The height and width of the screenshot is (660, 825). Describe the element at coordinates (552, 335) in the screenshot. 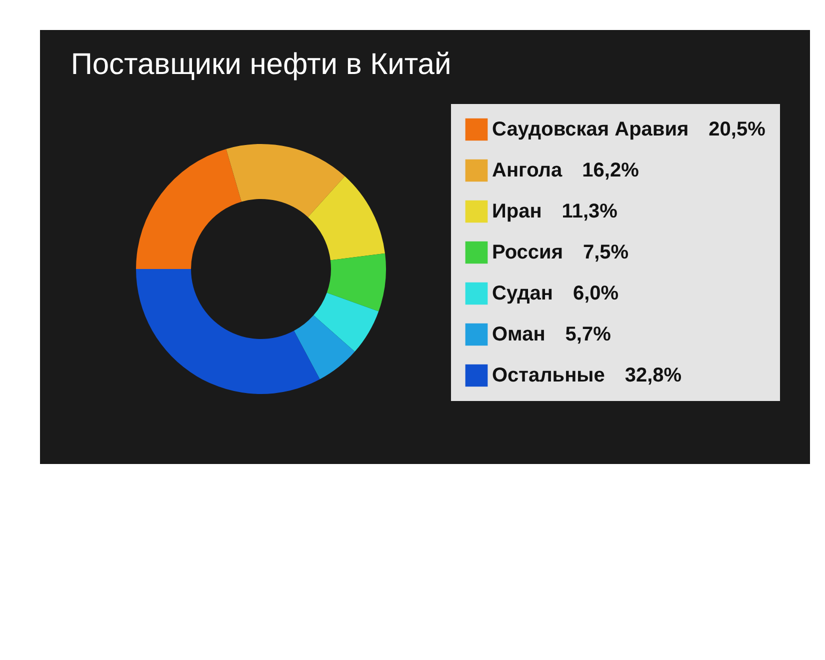

I see `legend-label: Оман 5,7%` at that location.